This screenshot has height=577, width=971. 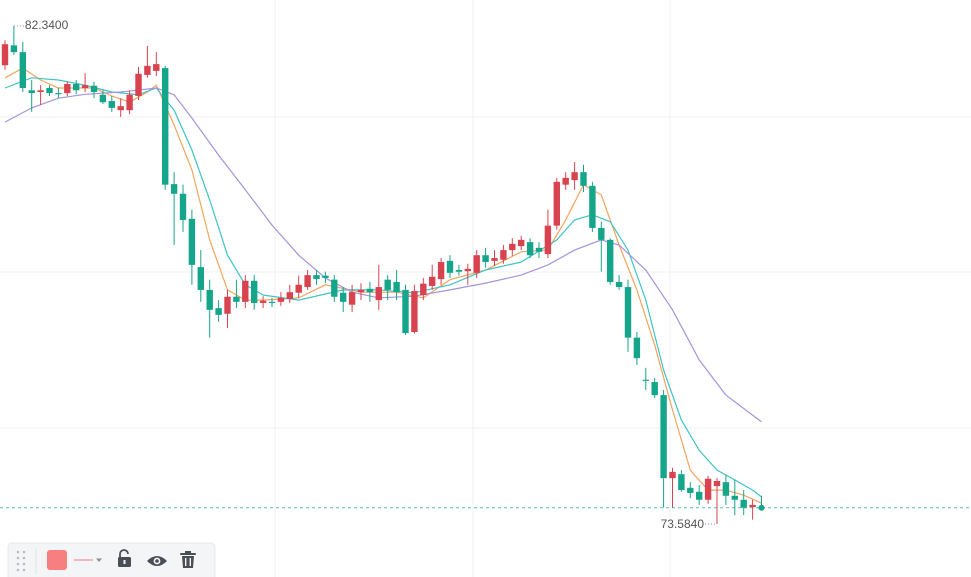 I want to click on lock-button, so click(x=124, y=558).